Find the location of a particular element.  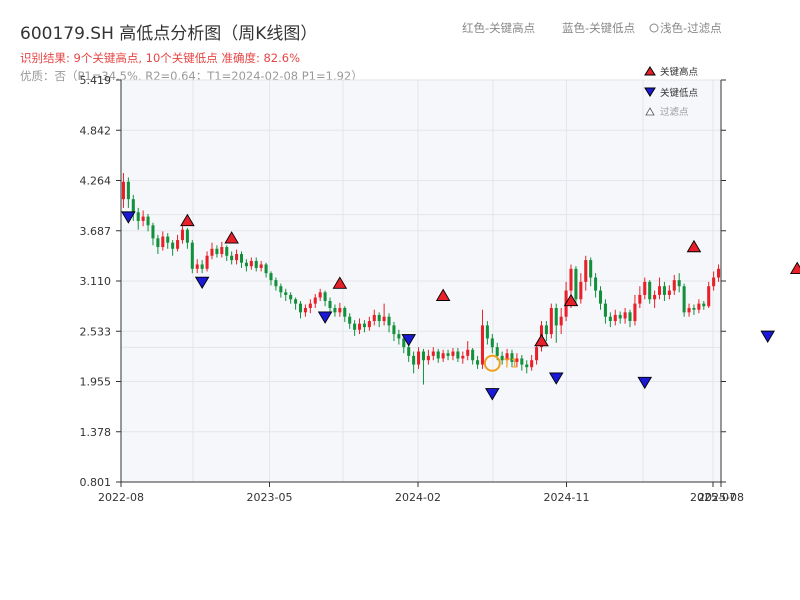

light-point-icon is located at coordinates (654, 28).